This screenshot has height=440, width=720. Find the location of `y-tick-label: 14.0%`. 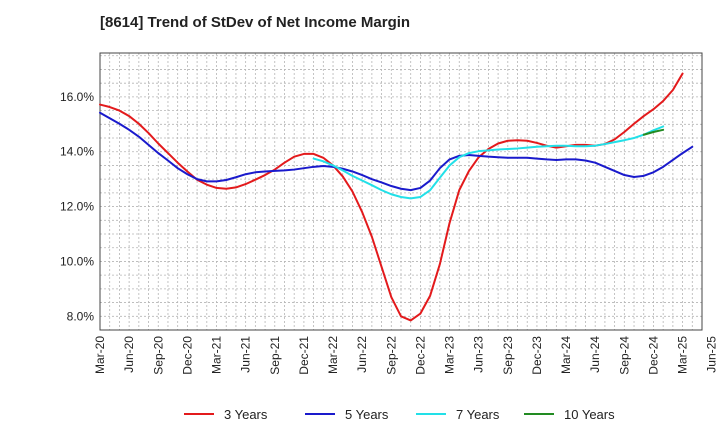

y-tick-label: 14.0% is located at coordinates (77, 152).